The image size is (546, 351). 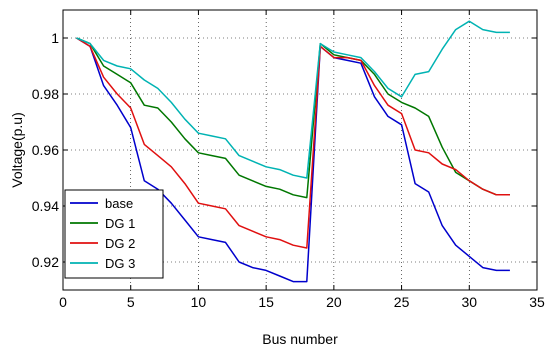 What do you see at coordinates (402, 302) in the screenshot?
I see `x-tick-label: 25` at bounding box center [402, 302].